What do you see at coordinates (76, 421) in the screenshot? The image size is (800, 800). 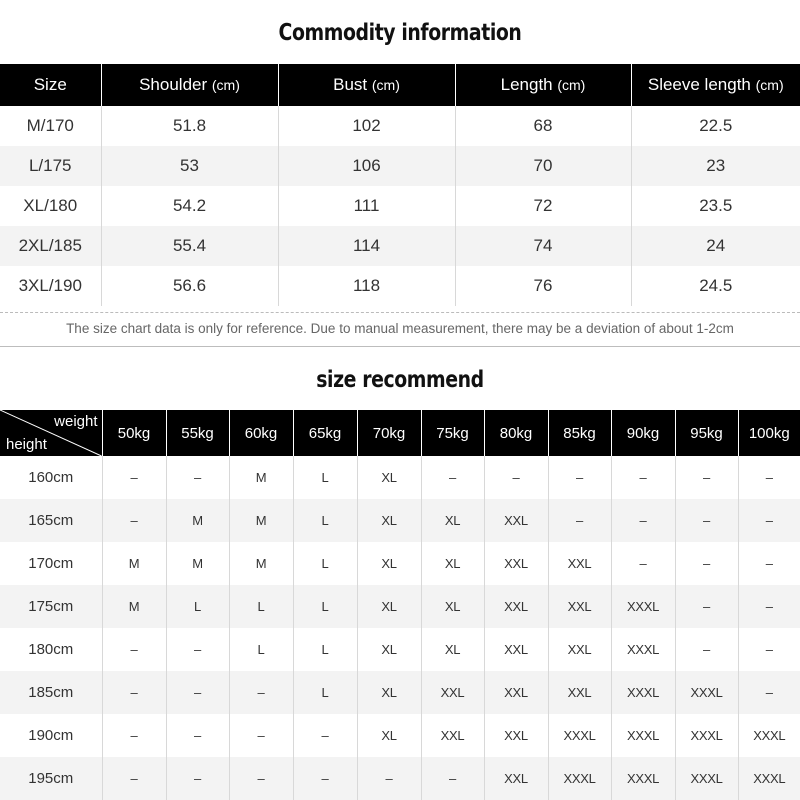 I see `corner-weight-label: weight` at bounding box center [76, 421].